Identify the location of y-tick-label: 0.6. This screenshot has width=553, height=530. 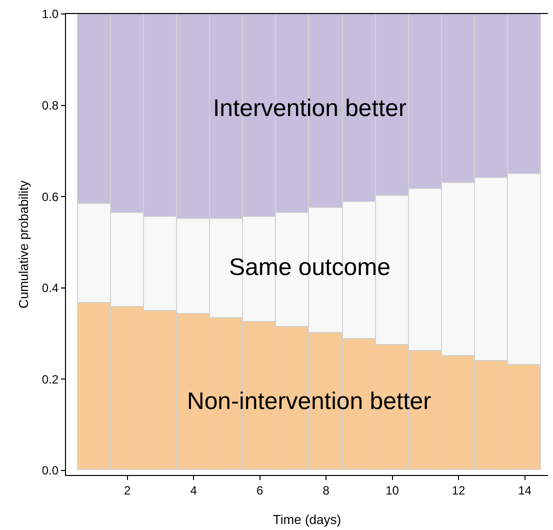
(50, 197).